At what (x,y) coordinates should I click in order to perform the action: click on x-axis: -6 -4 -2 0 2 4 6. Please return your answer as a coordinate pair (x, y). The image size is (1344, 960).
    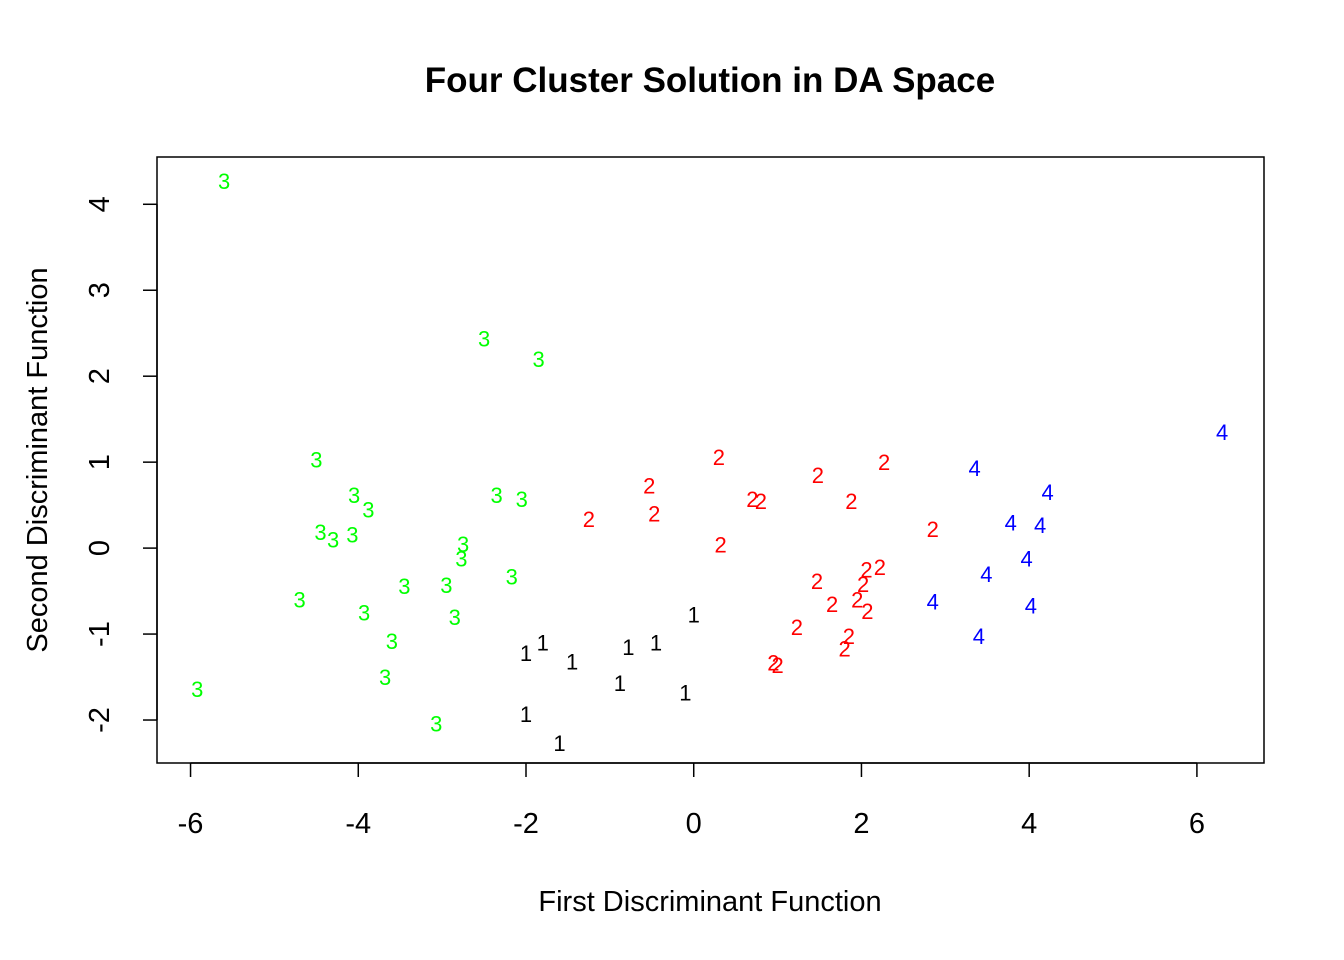
    Looking at the image, I should click on (691, 801).